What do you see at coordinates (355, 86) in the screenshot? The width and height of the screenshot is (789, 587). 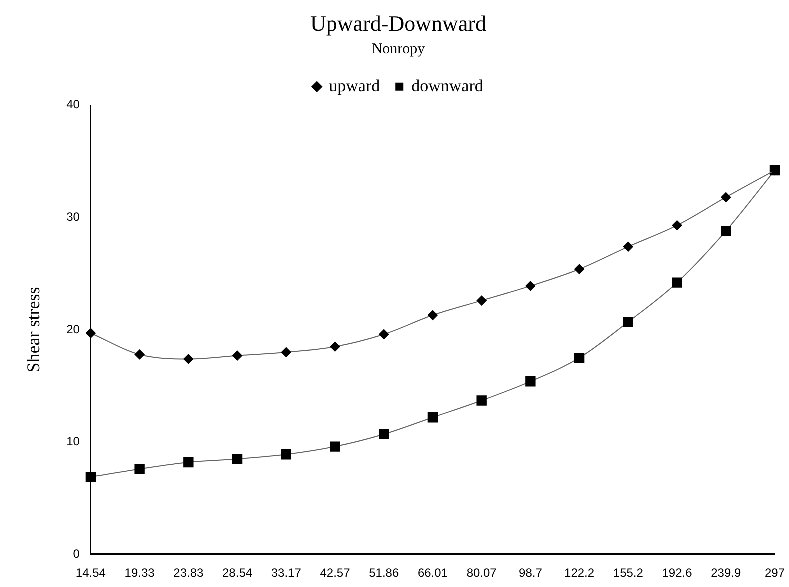 I see `legend-label: upward` at bounding box center [355, 86].